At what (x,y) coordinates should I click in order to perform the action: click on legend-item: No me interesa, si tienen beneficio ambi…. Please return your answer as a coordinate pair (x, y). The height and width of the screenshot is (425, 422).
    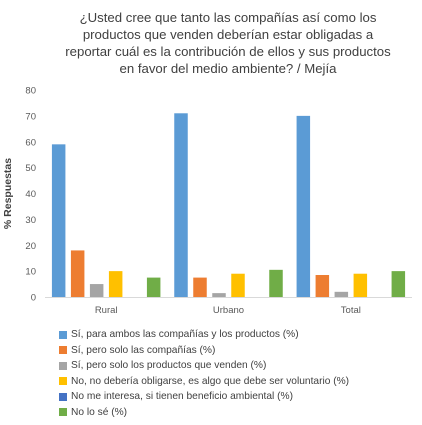
    Looking at the image, I should click on (239, 397).